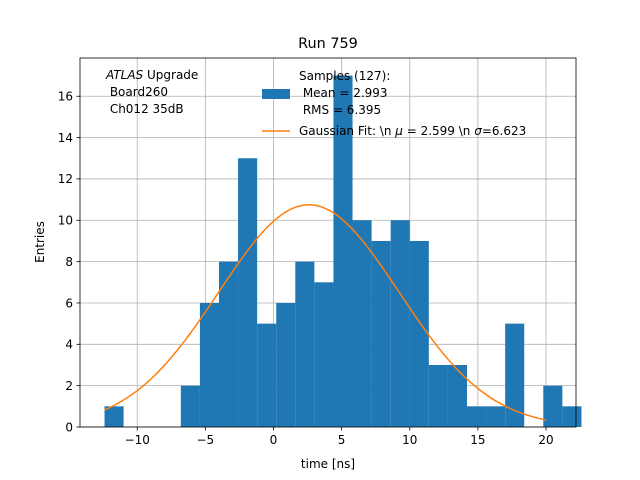  What do you see at coordinates (328, 44) in the screenshot?
I see `chart-title: Run 759` at bounding box center [328, 44].